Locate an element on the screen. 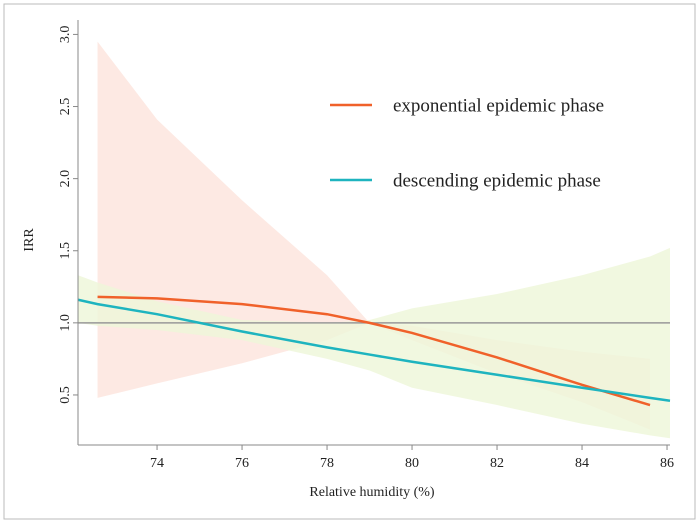 This screenshot has width=700, height=524. y-tick-label: 1.0 is located at coordinates (65, 323).